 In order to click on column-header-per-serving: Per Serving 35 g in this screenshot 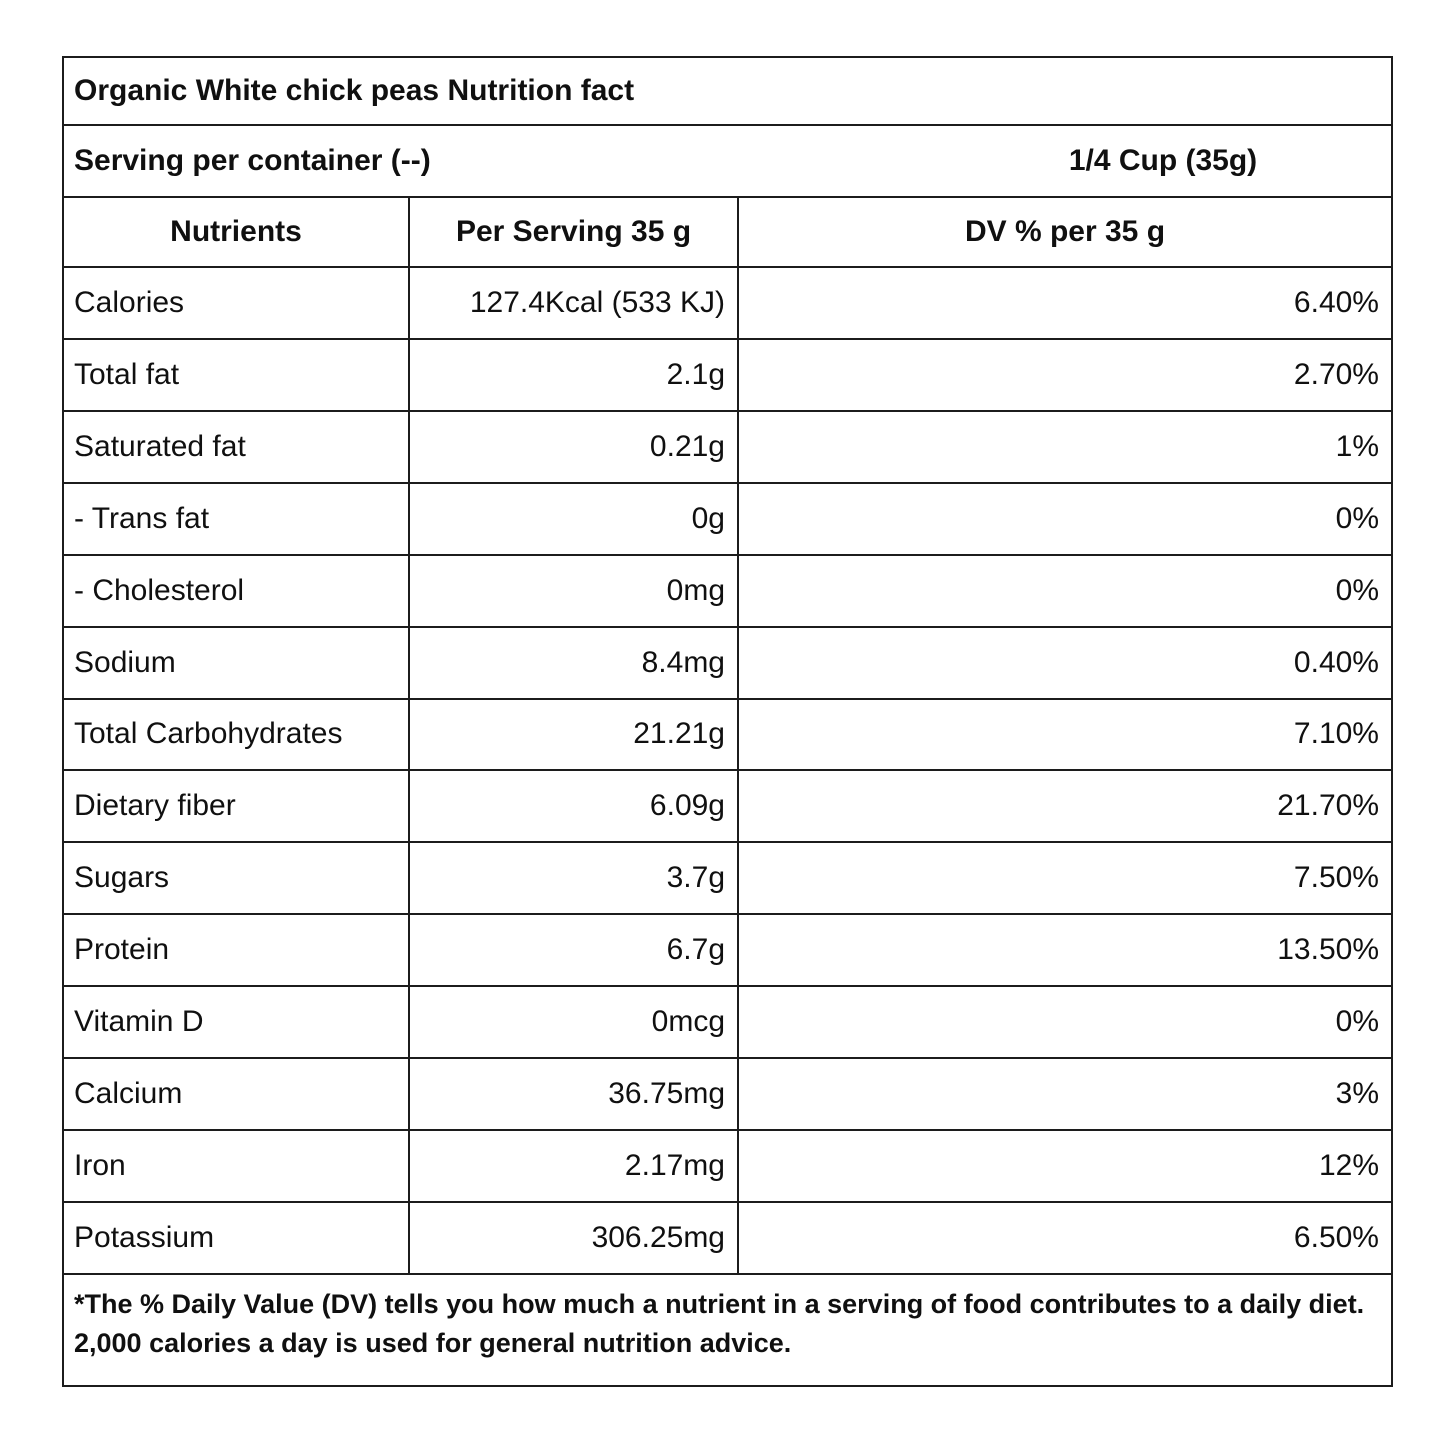, I will do `click(574, 232)`.